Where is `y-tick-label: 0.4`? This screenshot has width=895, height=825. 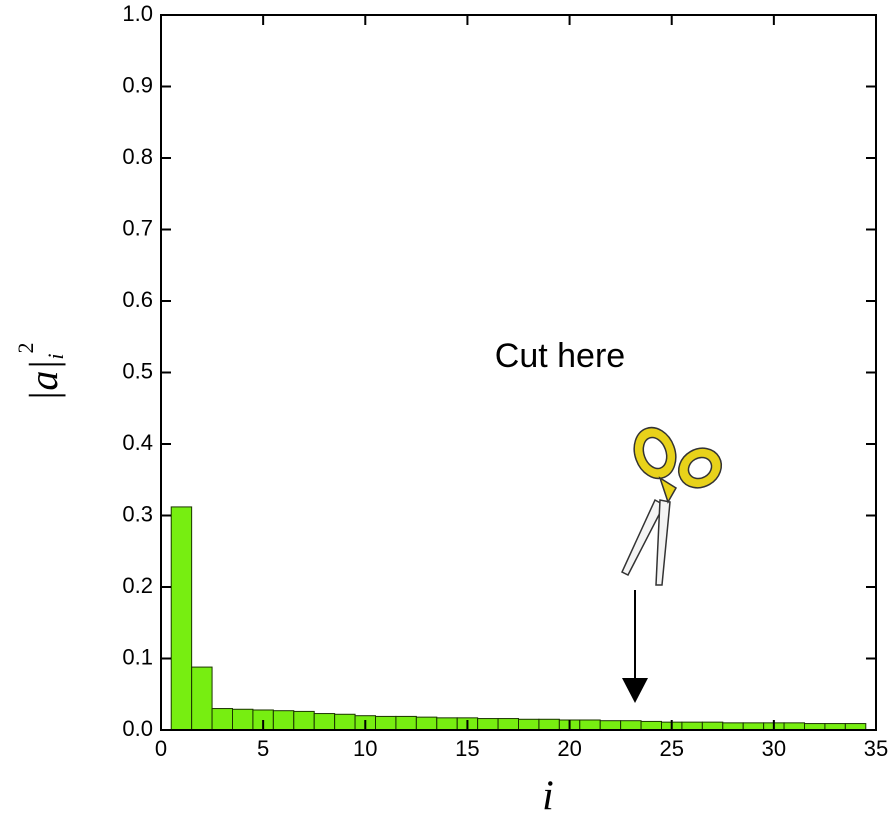 y-tick-label: 0.4 is located at coordinates (137, 442).